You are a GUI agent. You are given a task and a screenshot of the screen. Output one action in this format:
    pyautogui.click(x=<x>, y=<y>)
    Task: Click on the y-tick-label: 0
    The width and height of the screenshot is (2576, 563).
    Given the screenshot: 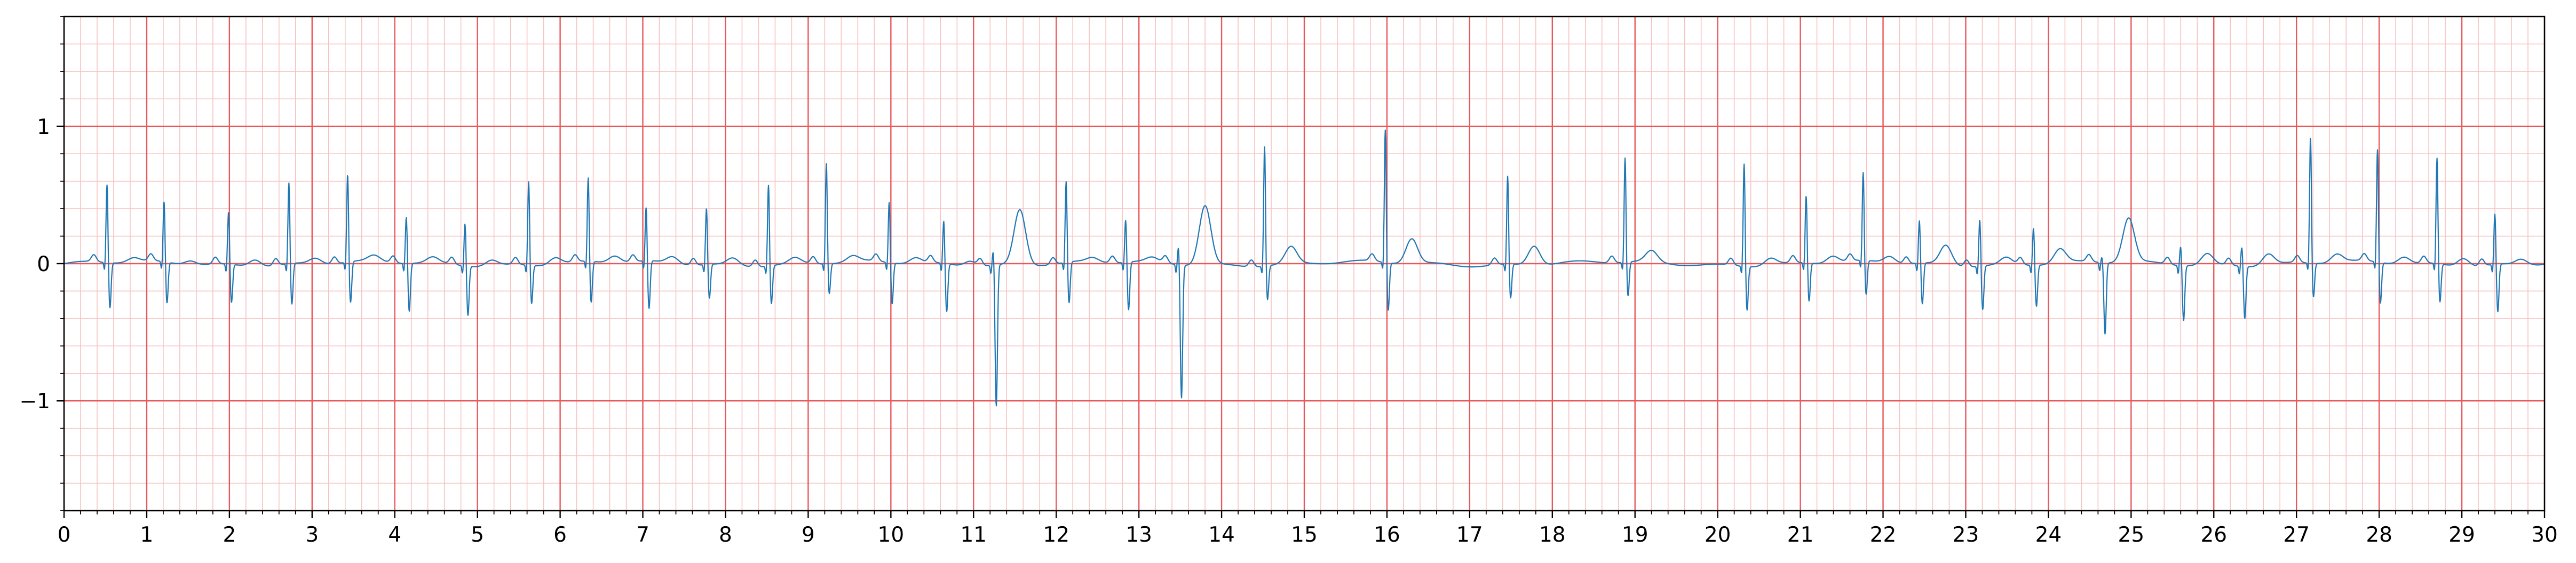 What is the action you would take?
    pyautogui.click(x=43, y=264)
    